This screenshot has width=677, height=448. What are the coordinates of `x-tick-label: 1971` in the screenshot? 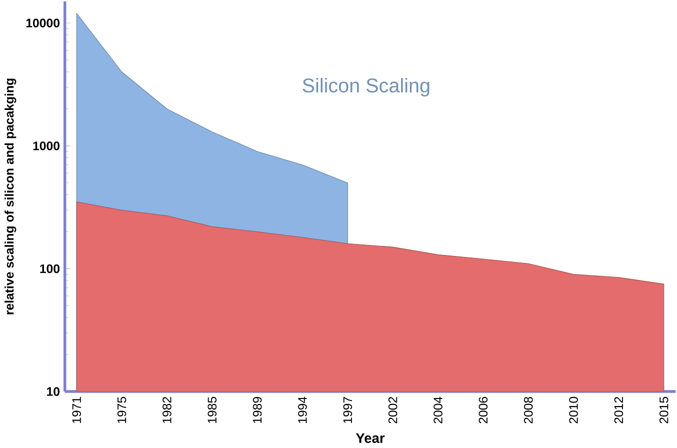 It's located at (77, 410).